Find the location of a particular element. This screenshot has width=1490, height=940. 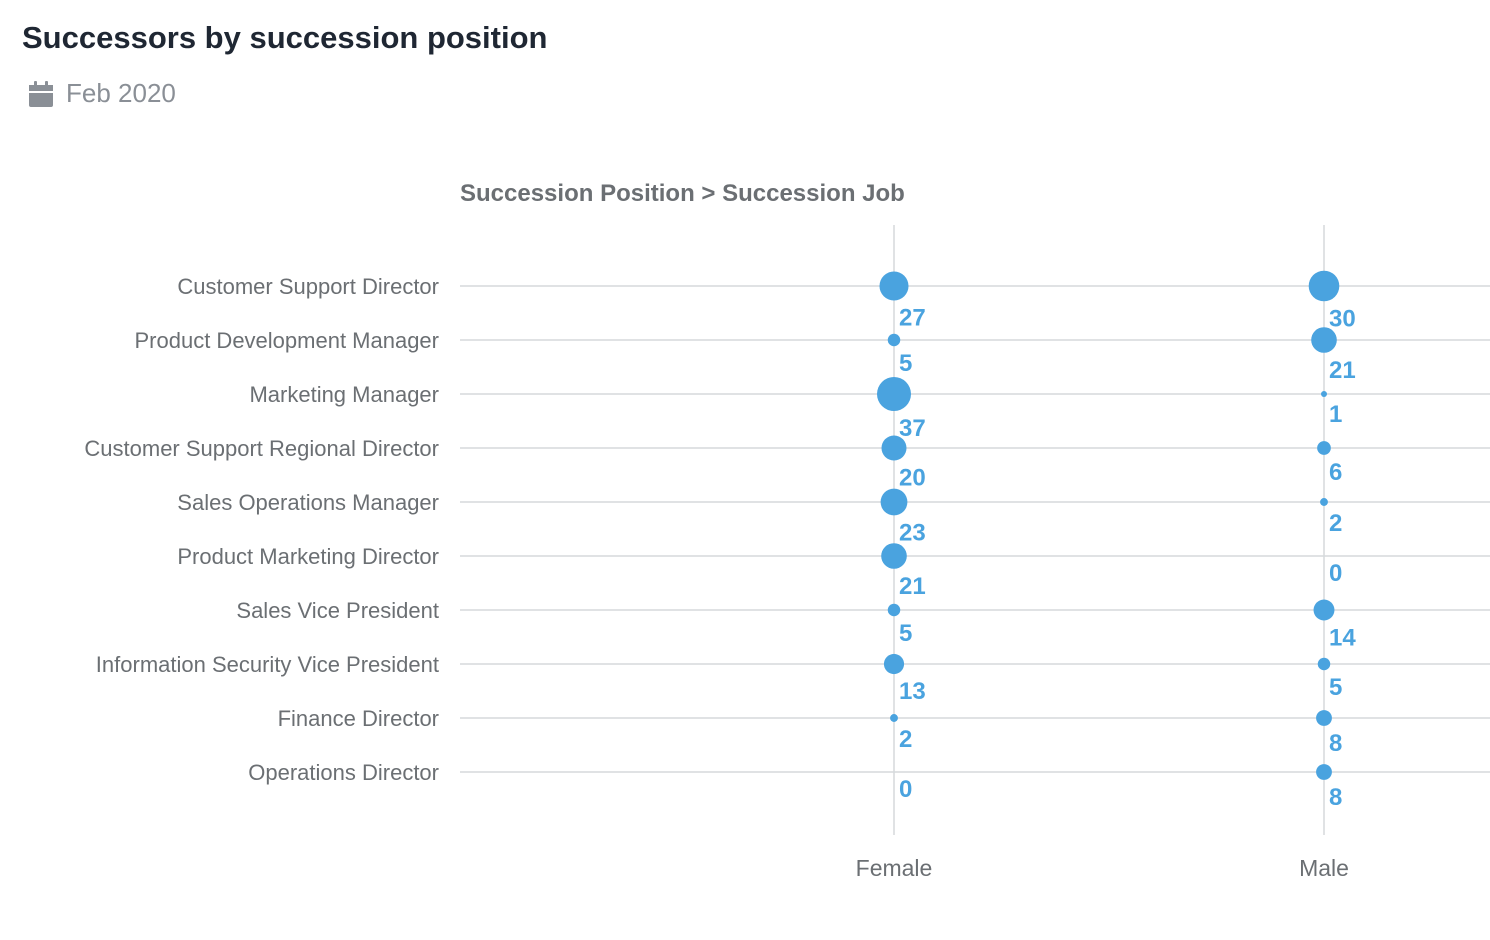

axis-header: Succession Position > Succession Job is located at coordinates (682, 193).